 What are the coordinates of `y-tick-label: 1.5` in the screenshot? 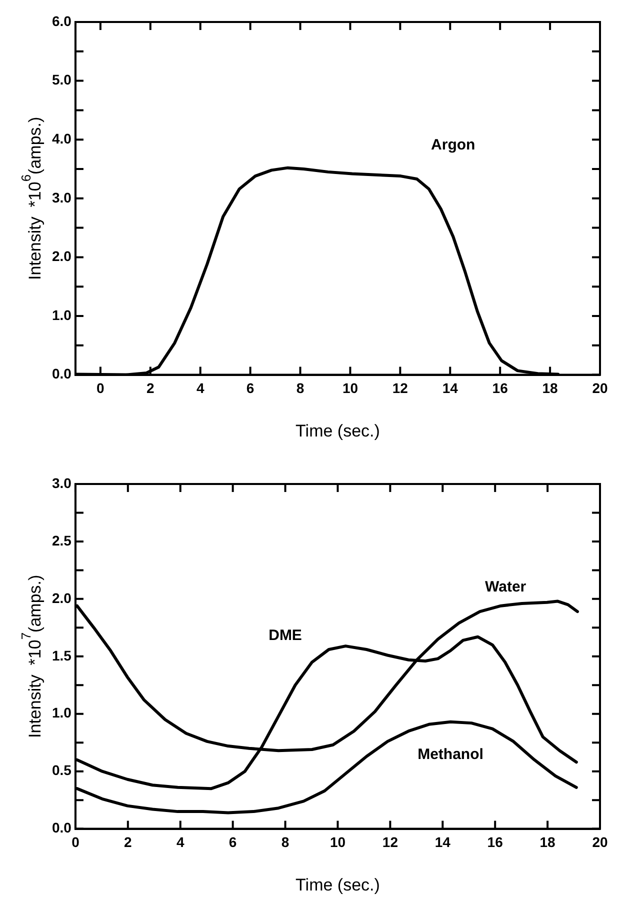 It's located at (62, 655).